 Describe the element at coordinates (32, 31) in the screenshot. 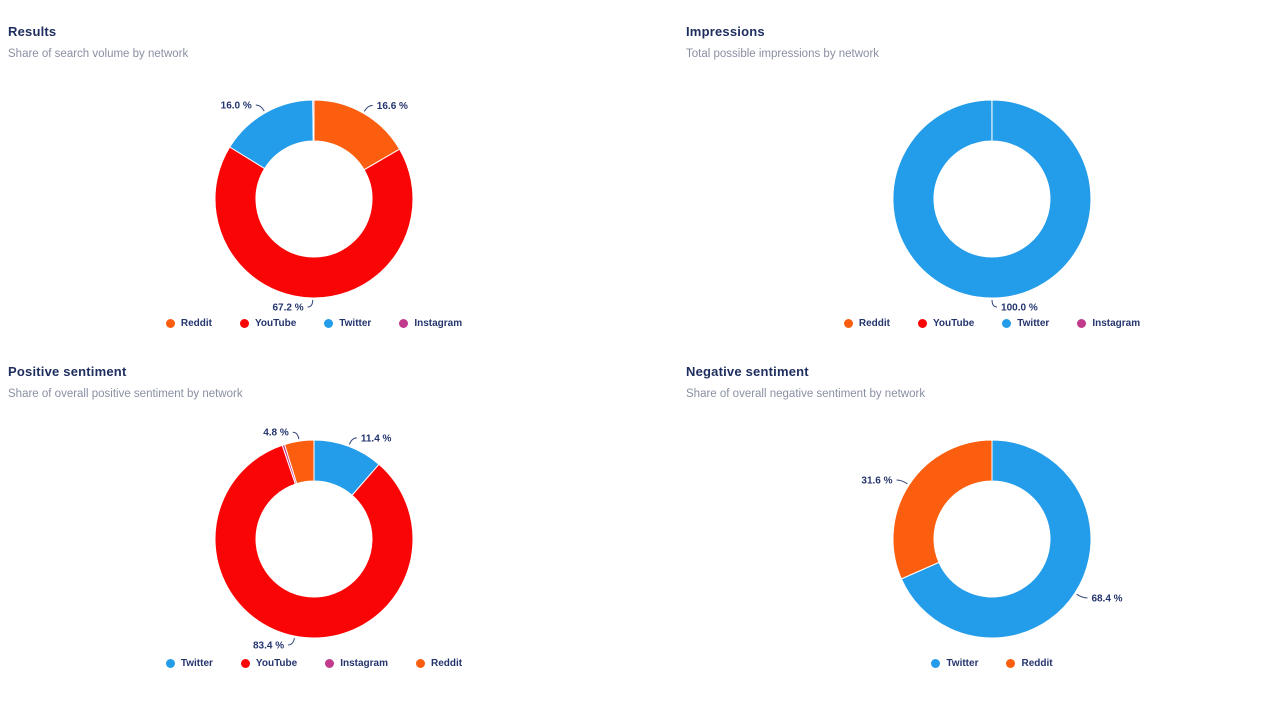

I see `chart-title: Results` at that location.